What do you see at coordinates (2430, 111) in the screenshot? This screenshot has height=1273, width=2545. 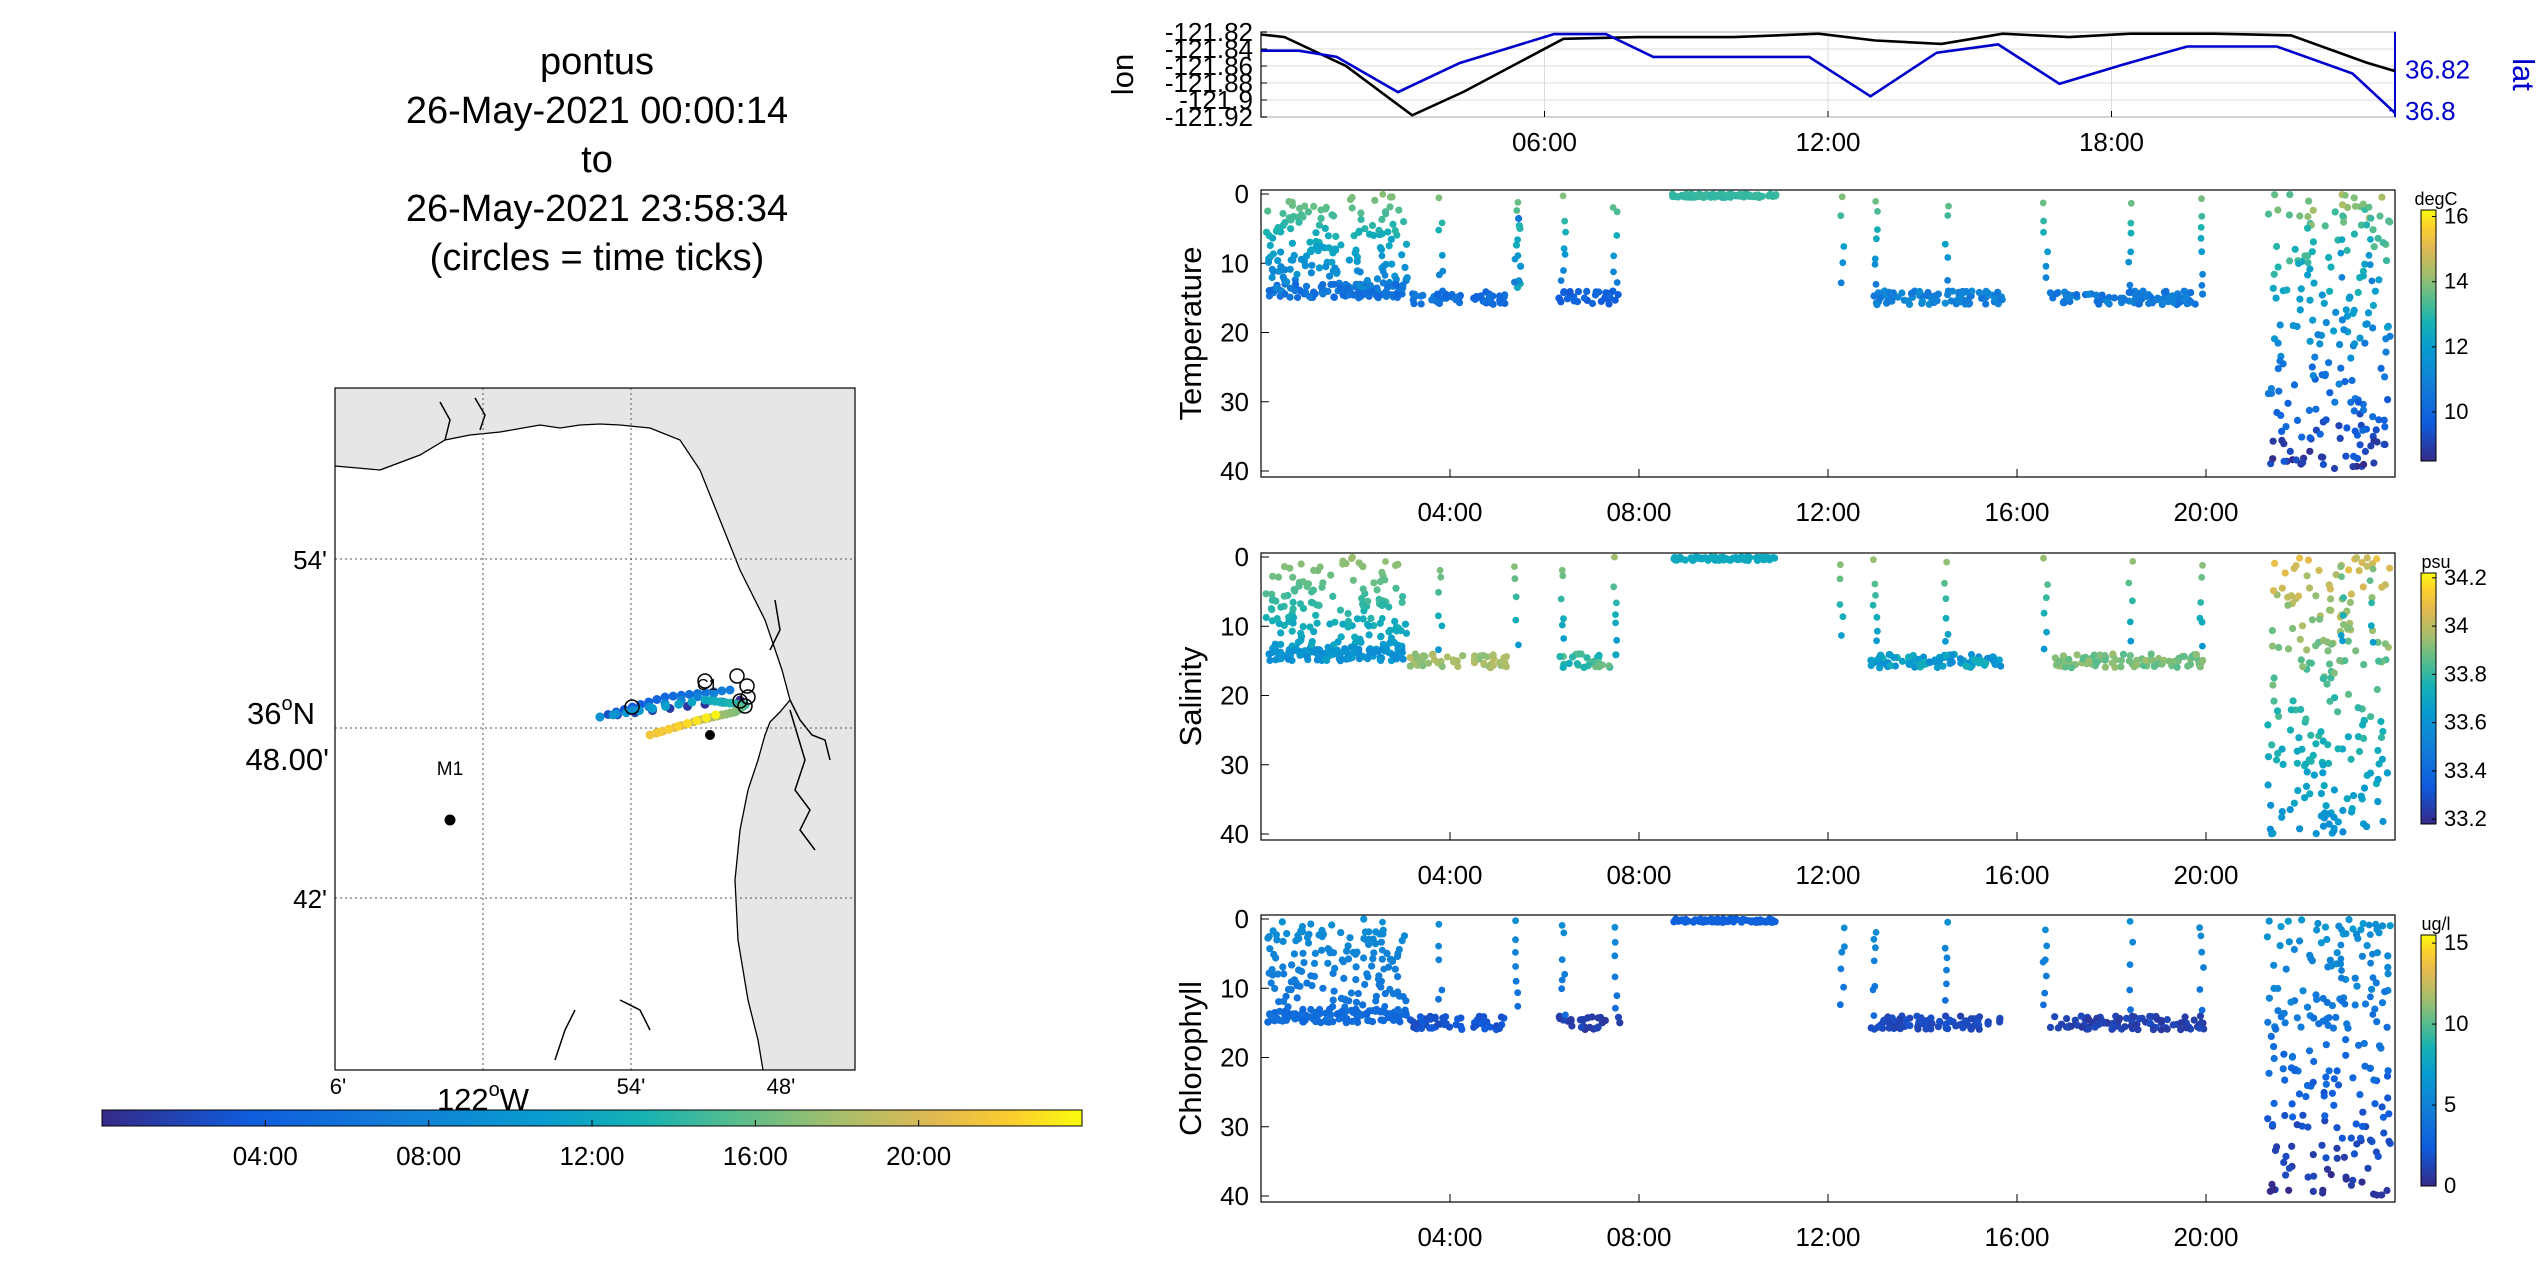 I see `lat-tick: 36.8` at bounding box center [2430, 111].